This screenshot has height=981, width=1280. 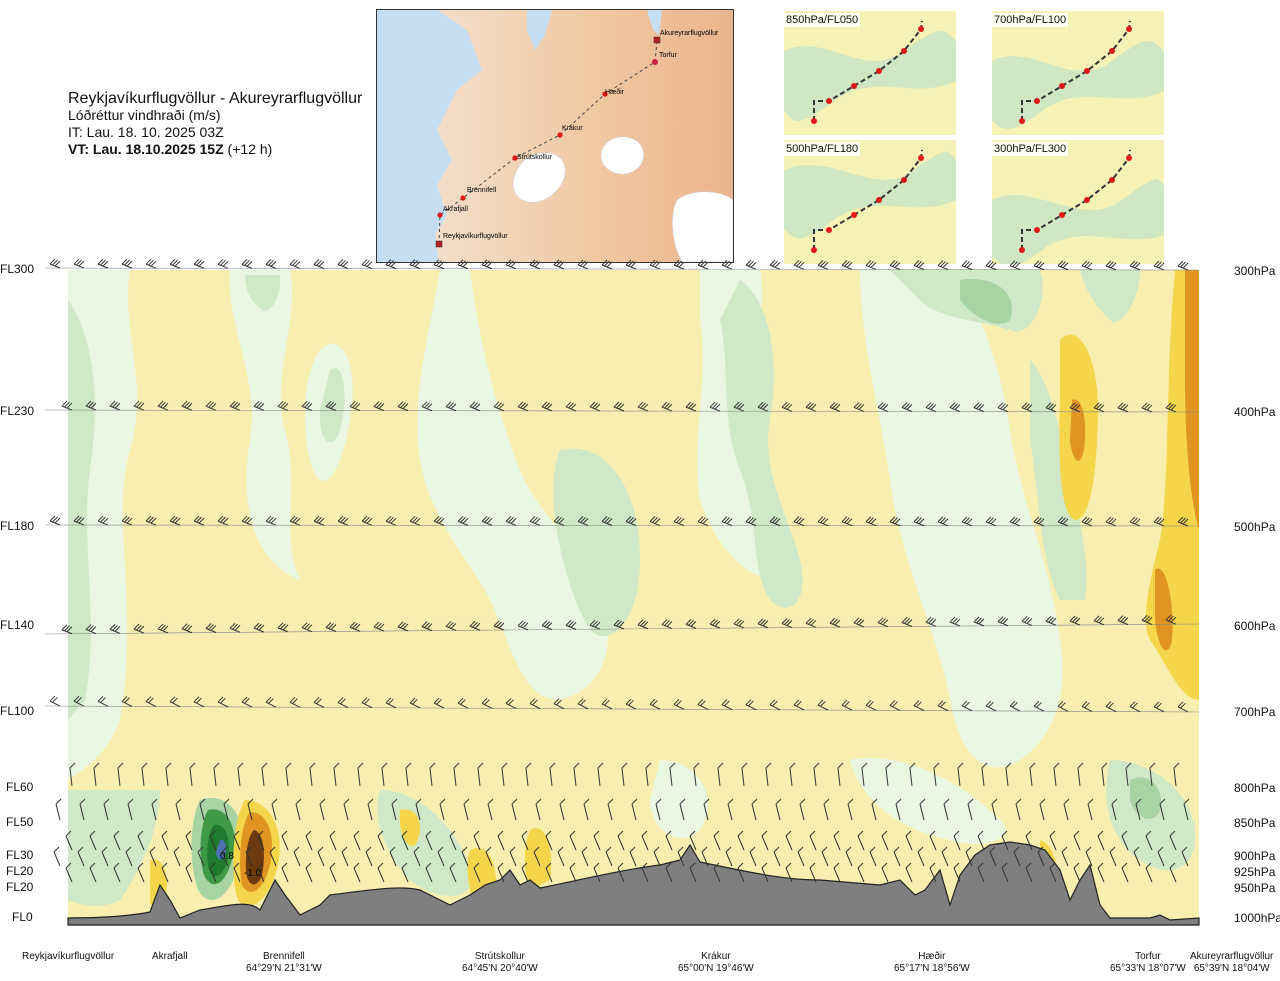 What do you see at coordinates (475, 236) in the screenshot?
I see `map-label-reykjavik: Reykjavíkurflugvöllur` at bounding box center [475, 236].